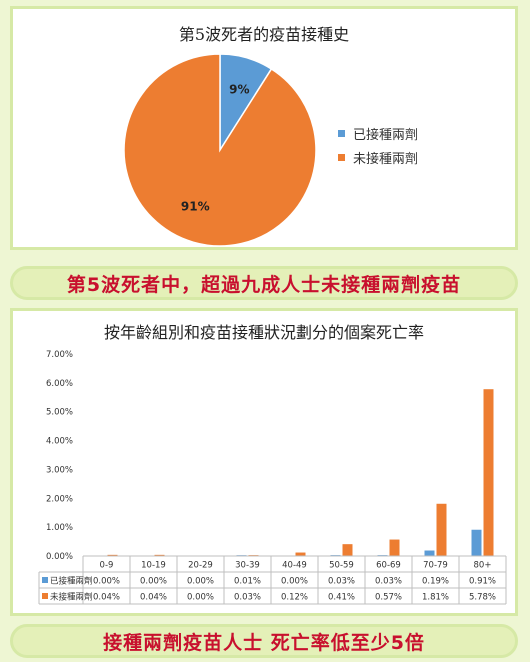  Describe the element at coordinates (386, 159) in the screenshot. I see `pie-legend-label: 未接種兩劑` at that location.